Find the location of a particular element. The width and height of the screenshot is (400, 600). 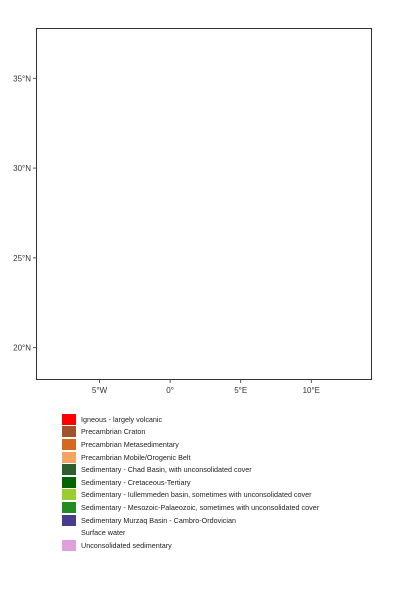

y-axis-ticks: 35°N 30°N 25°N 20°N is located at coordinates (24, 213).